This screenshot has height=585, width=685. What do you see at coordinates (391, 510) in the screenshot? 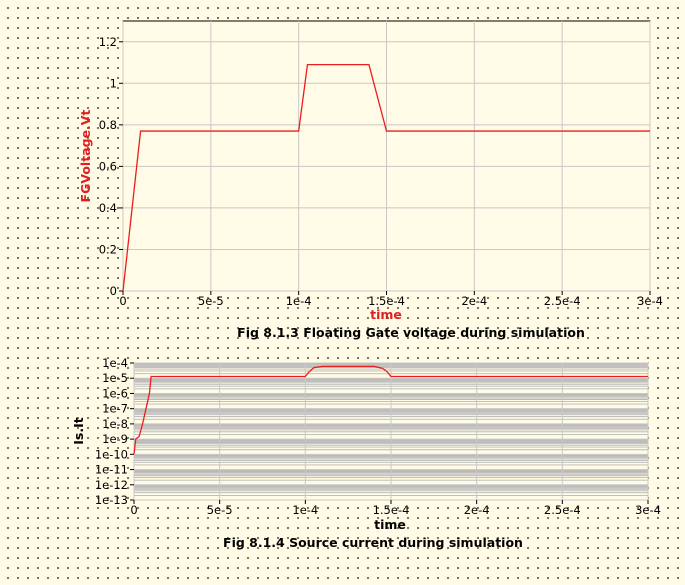
I see `source-current-x-tick-label: 1.5e-4` at bounding box center [391, 510].